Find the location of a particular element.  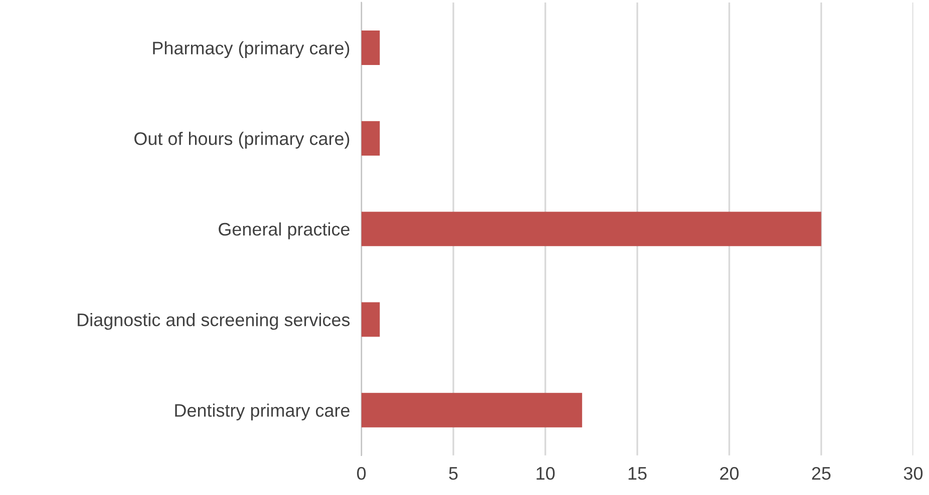

y-tick-label: Pharmacy (primary care) is located at coordinates (251, 49).